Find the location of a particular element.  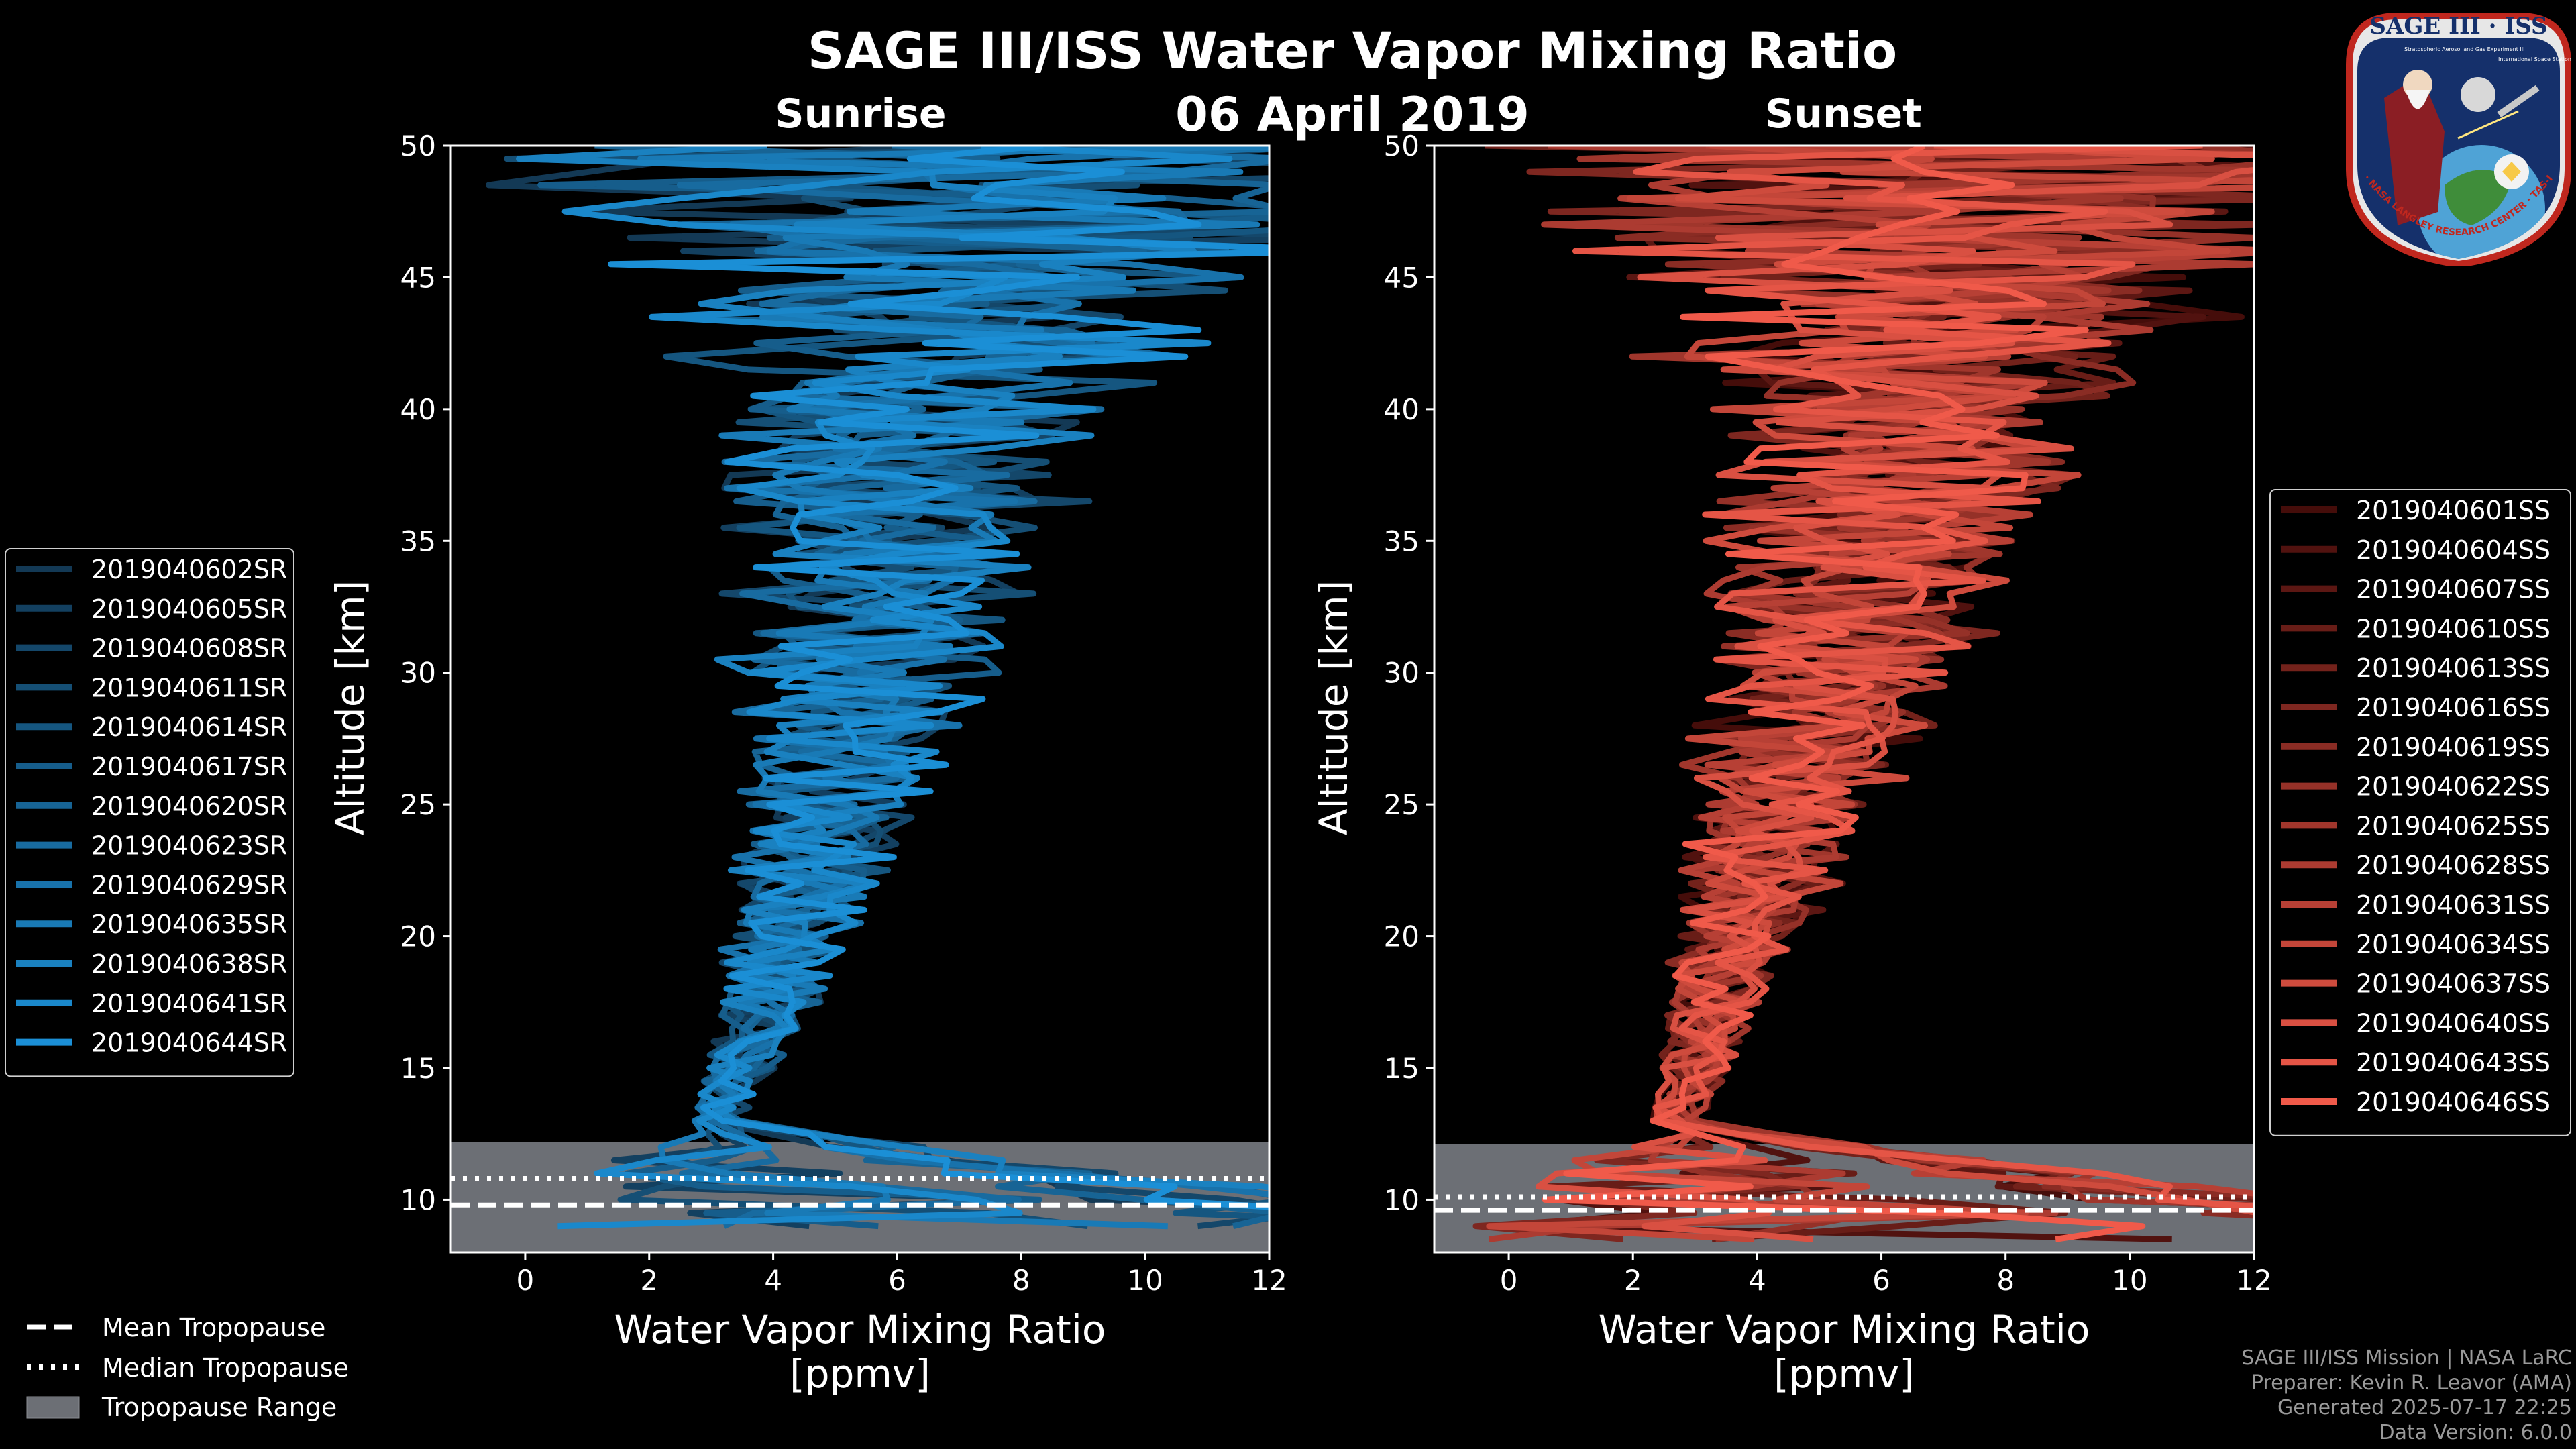

legend-entry-2019040605SR: 2019040605SR is located at coordinates (189, 609).